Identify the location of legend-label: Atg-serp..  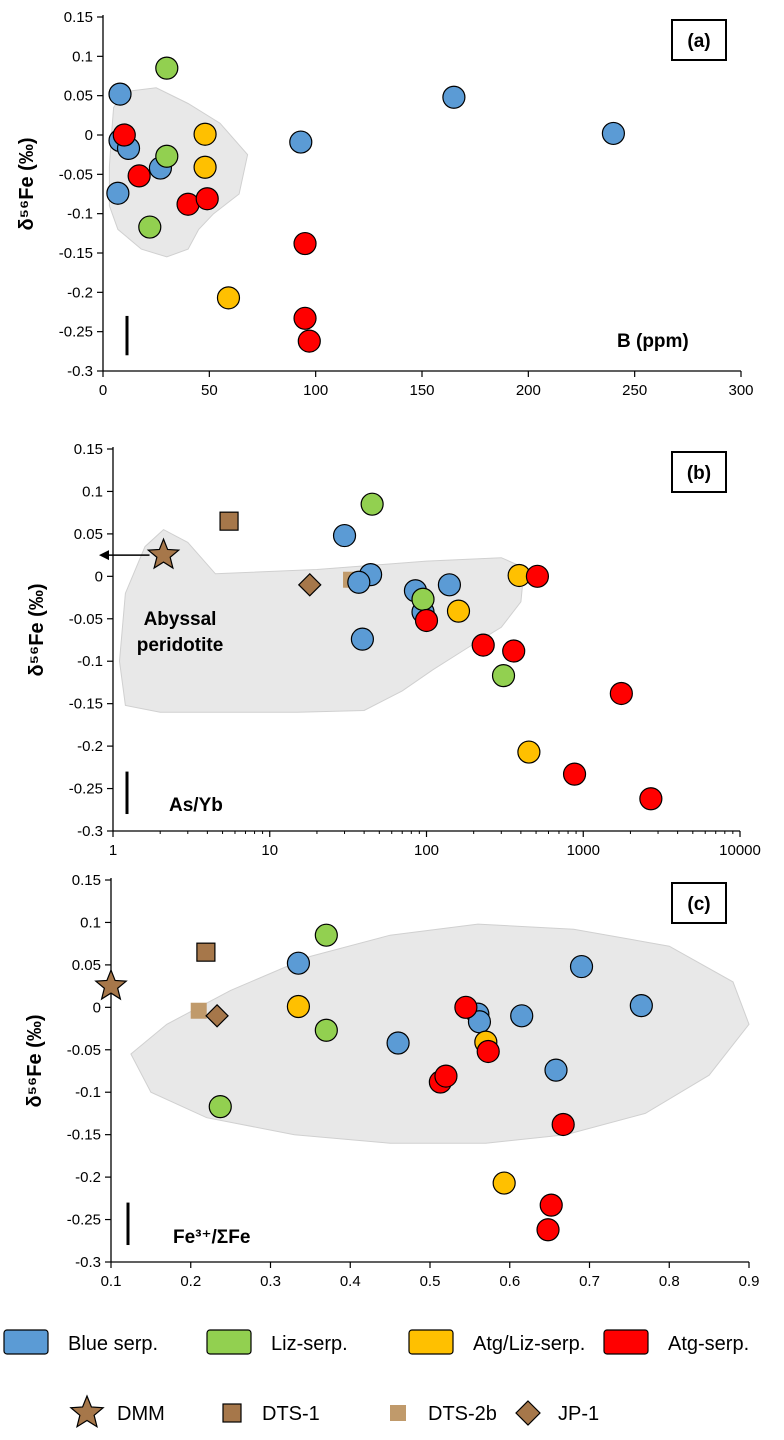
(708, 1344).